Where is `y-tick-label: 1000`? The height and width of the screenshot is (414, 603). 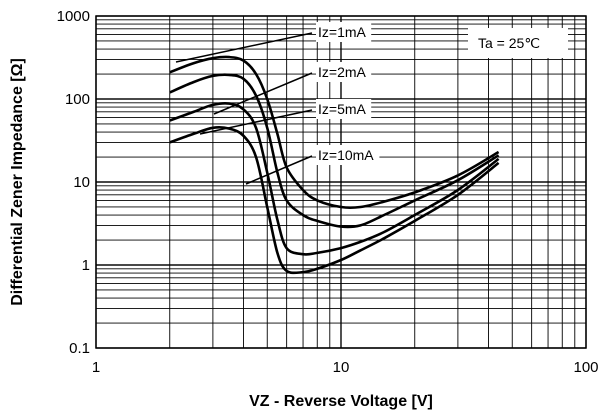
y-tick-label: 1000 is located at coordinates (73, 16).